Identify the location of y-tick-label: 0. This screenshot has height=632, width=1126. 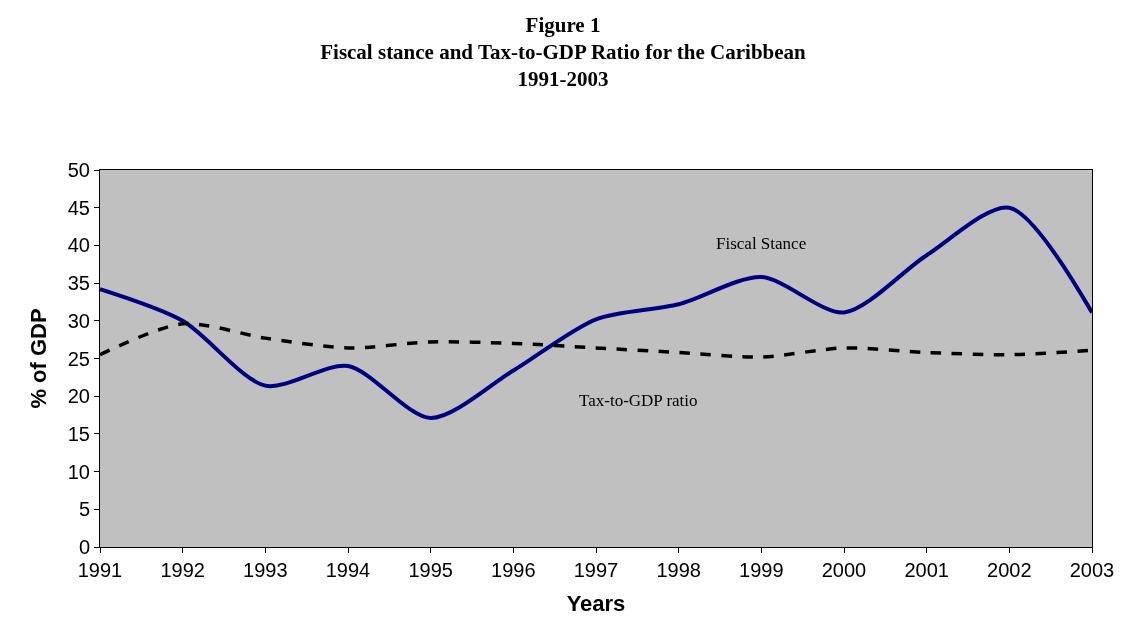
(84, 547).